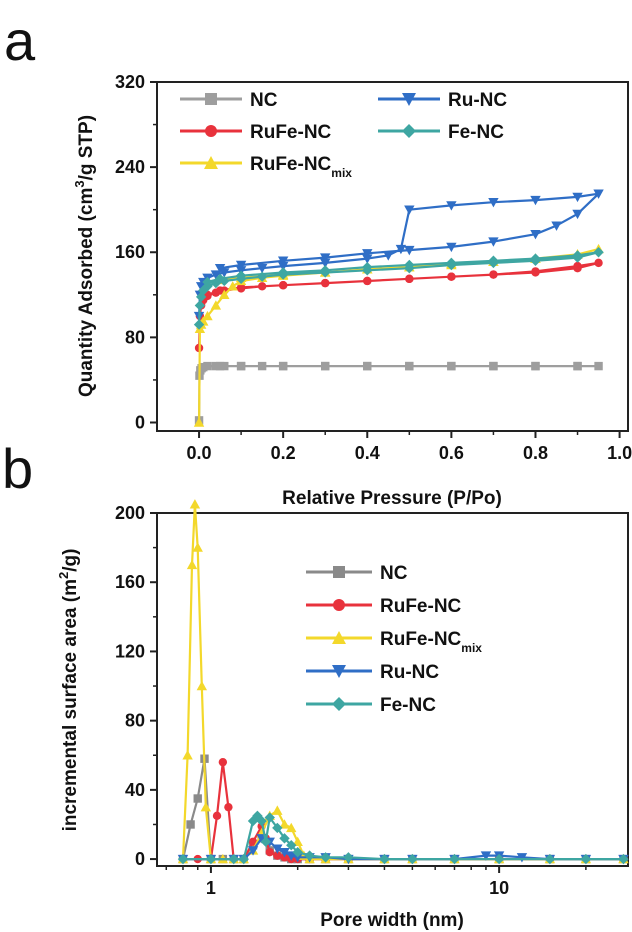 This screenshot has height=932, width=632. What do you see at coordinates (451, 453) in the screenshot?
I see `panel-a-x-tick-label: 0.6` at bounding box center [451, 453].